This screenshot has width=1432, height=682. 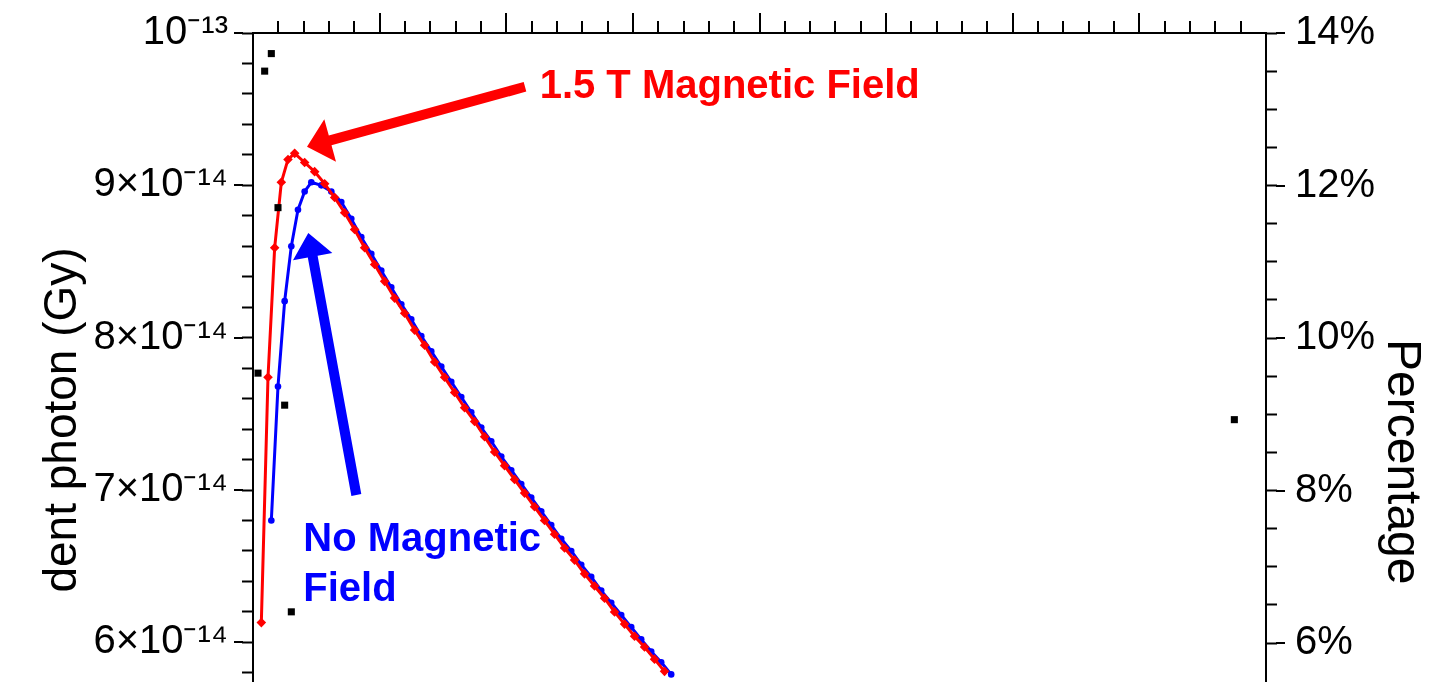 I want to click on y-tick-label: 7×10⁻¹⁴, so click(x=160, y=487).